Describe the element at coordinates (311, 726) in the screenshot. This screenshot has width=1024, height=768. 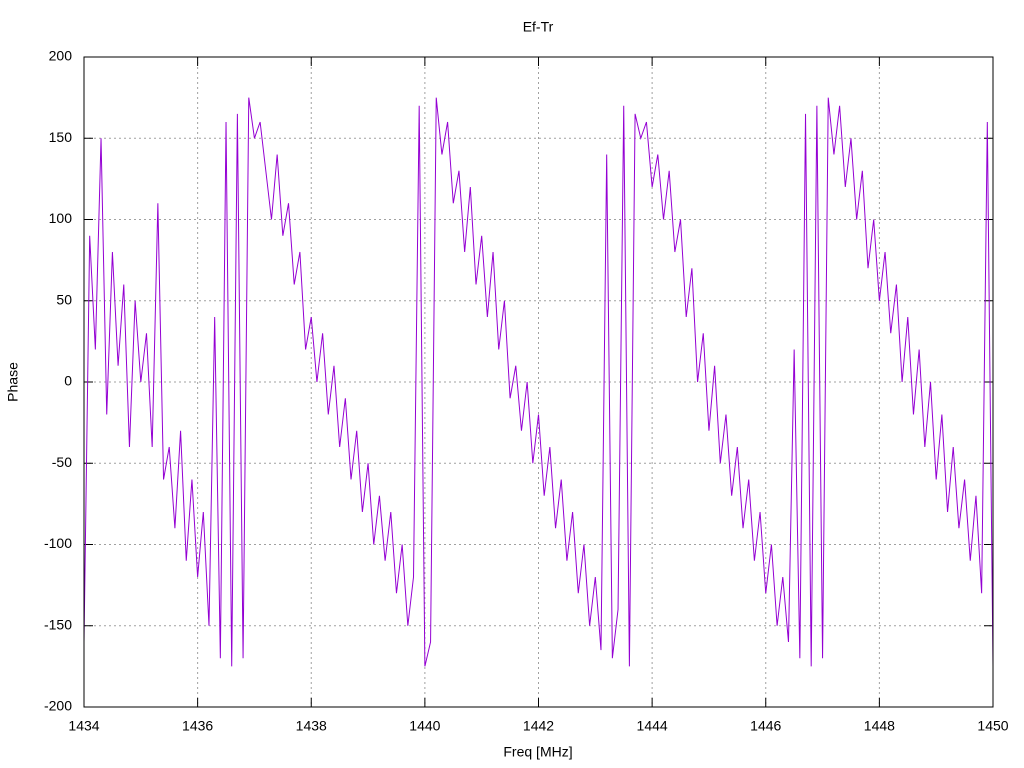
I see `x-tick-label: 1438` at that location.